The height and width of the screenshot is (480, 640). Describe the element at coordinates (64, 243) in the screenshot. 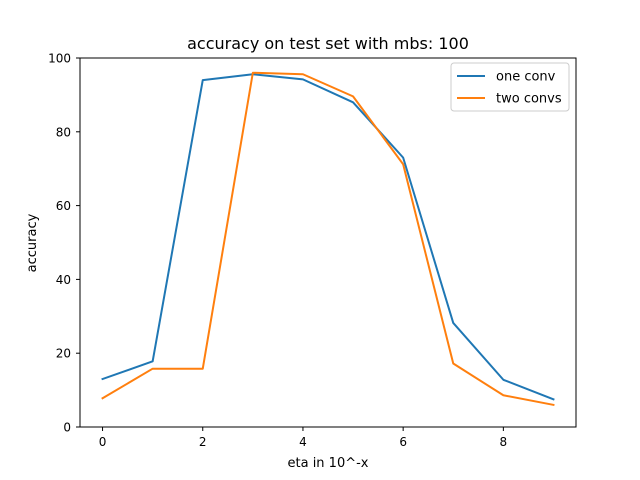

I see `y-axis: 0 20 40 60 80 100` at that location.